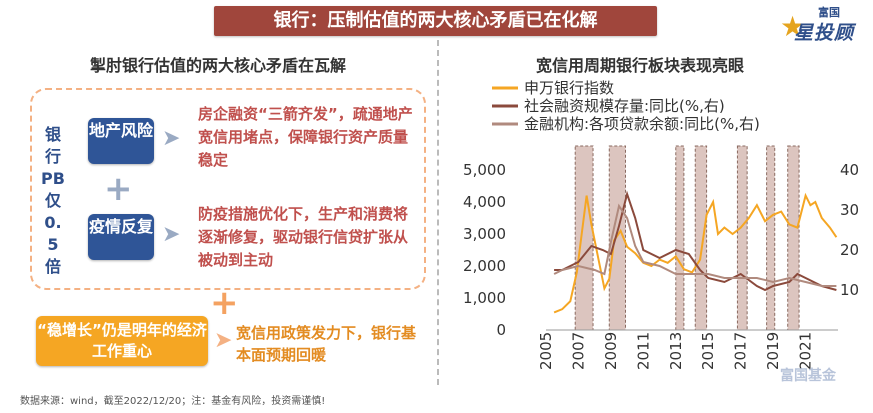 The width and height of the screenshot is (873, 413). Describe the element at coordinates (676, 351) in the screenshot. I see `x-tick-label: 2013` at that location.